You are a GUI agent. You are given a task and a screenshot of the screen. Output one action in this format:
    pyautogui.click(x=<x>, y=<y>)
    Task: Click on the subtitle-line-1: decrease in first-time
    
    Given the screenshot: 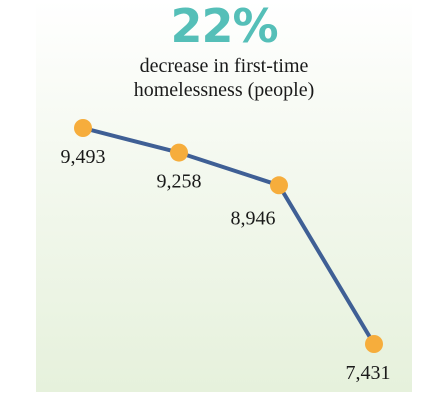 What is the action you would take?
    pyautogui.click(x=224, y=66)
    